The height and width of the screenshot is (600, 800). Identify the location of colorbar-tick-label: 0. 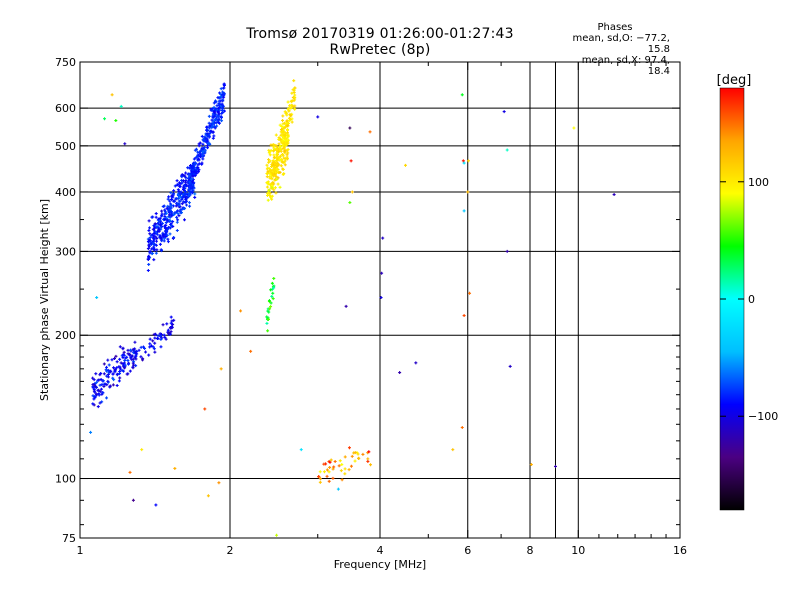
(751, 299).